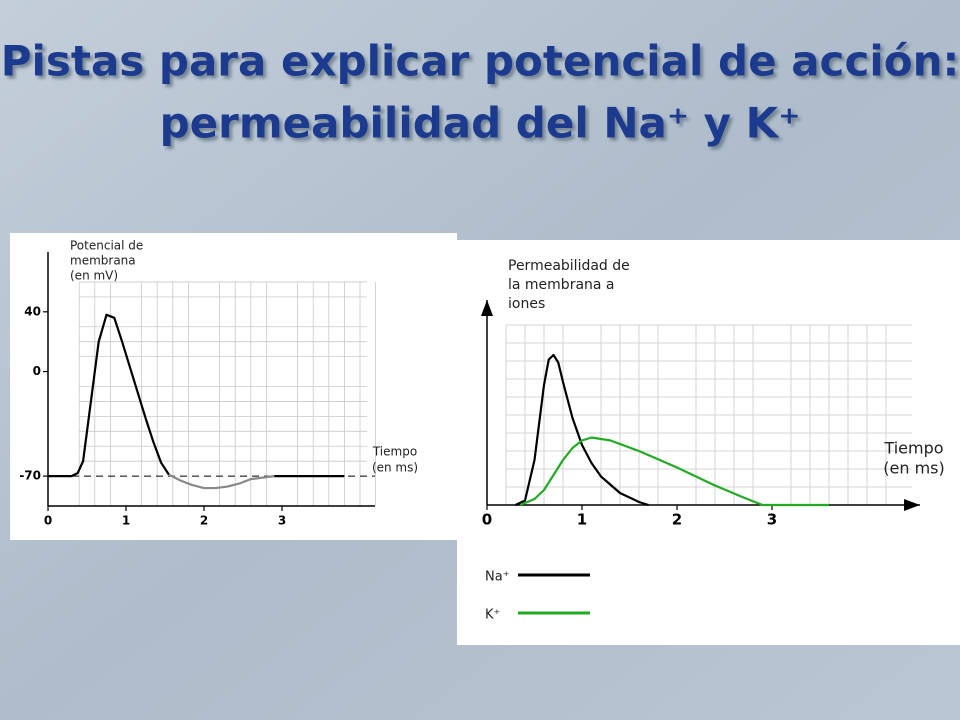 This screenshot has width=960, height=720. I want to click on y-axis-label: membrana, so click(103, 261).